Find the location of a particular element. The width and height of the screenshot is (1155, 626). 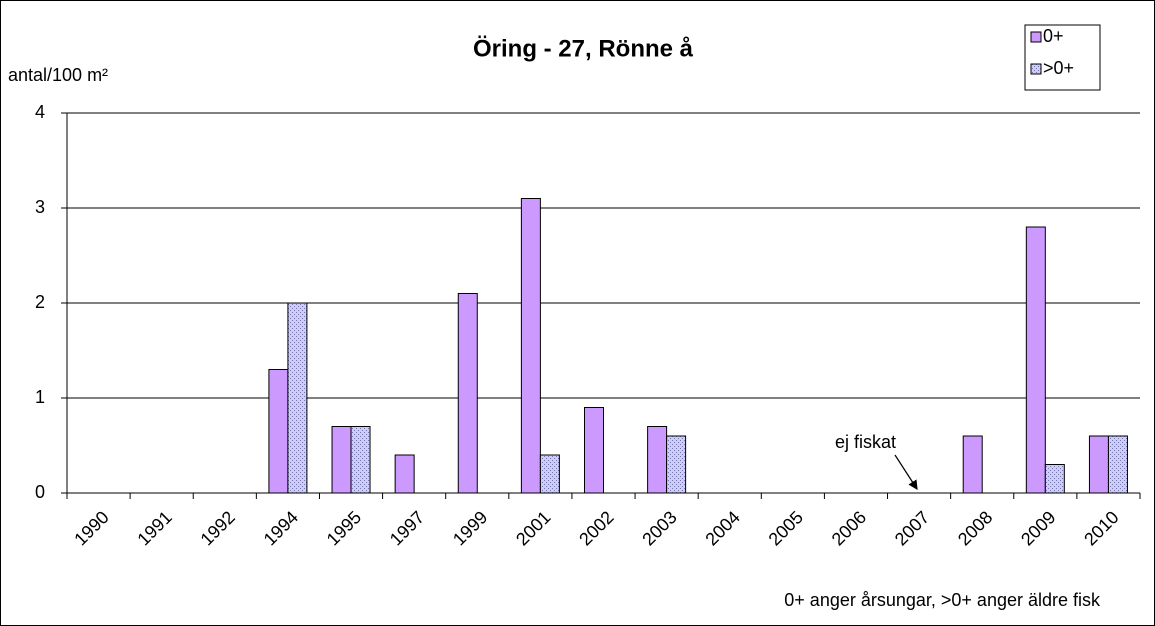

legend-label: 0+ is located at coordinates (1053, 36).